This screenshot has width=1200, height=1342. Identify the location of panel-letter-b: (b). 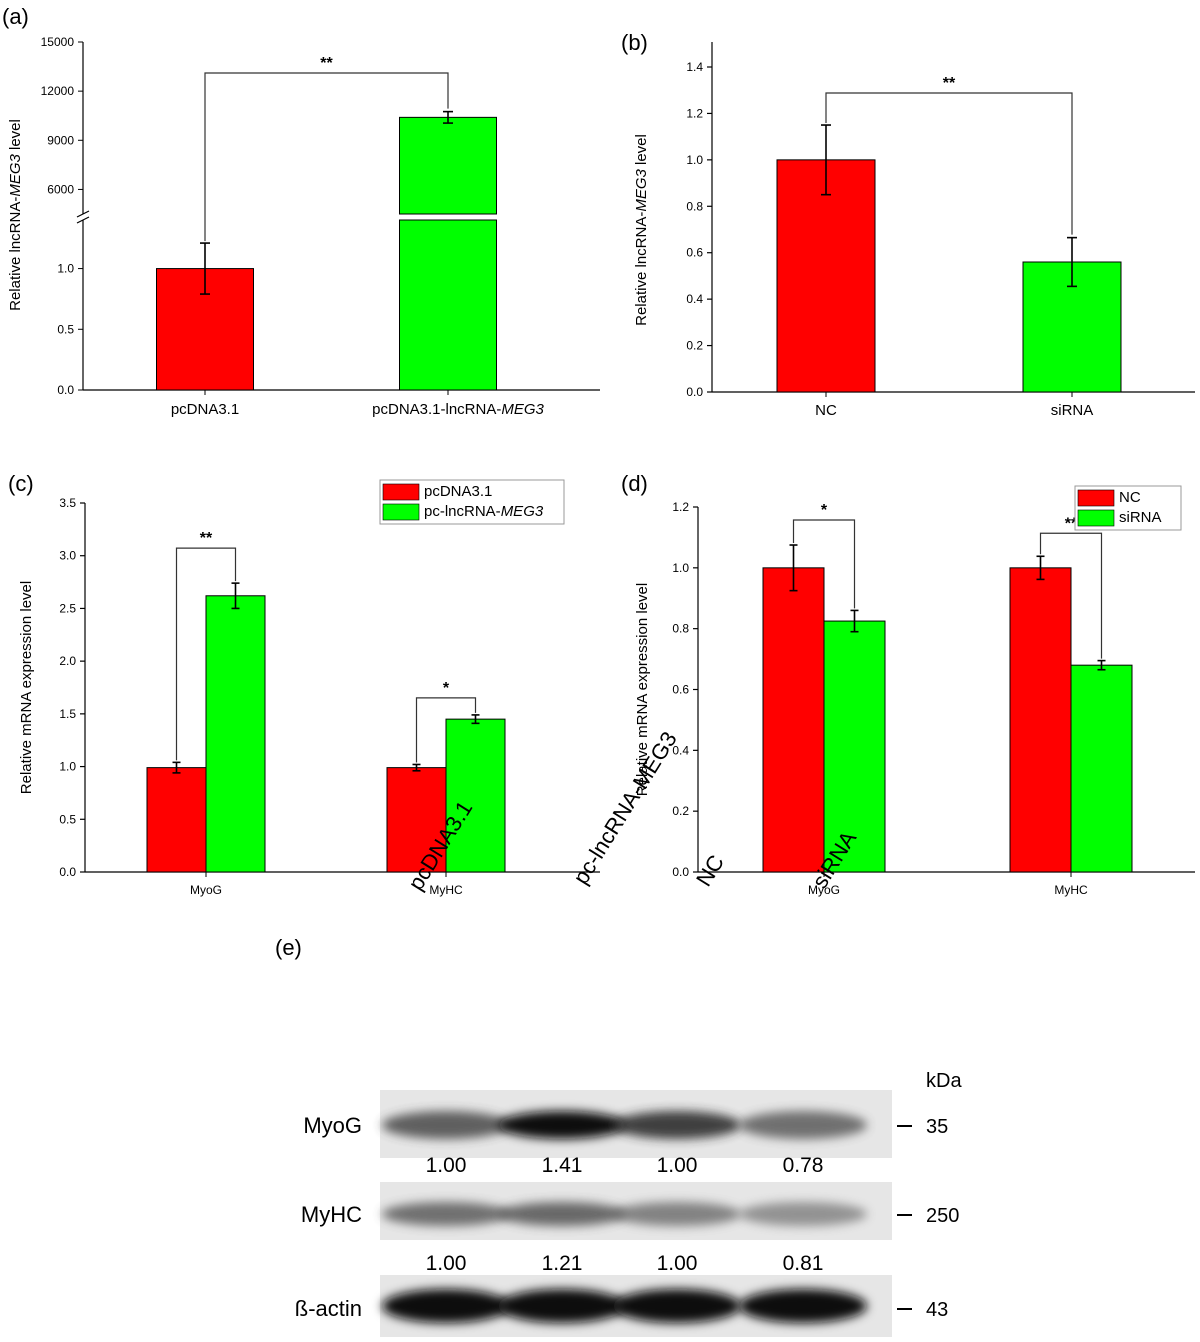
(634, 42).